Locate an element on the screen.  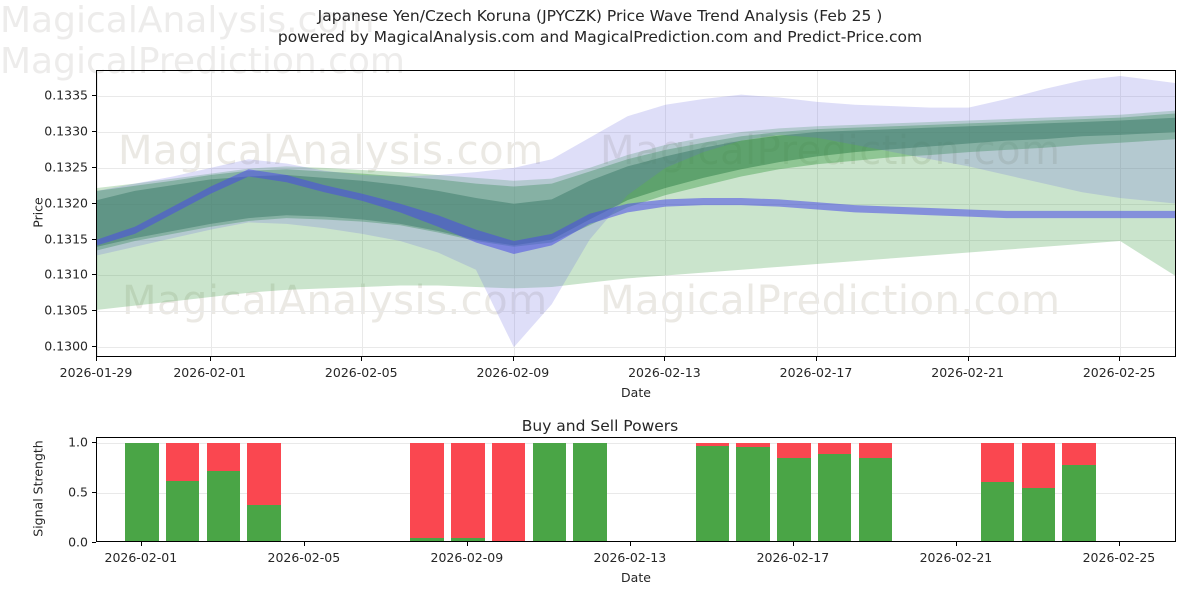
bar-xtick-label: 2026-02-25 is located at coordinates (1119, 557).